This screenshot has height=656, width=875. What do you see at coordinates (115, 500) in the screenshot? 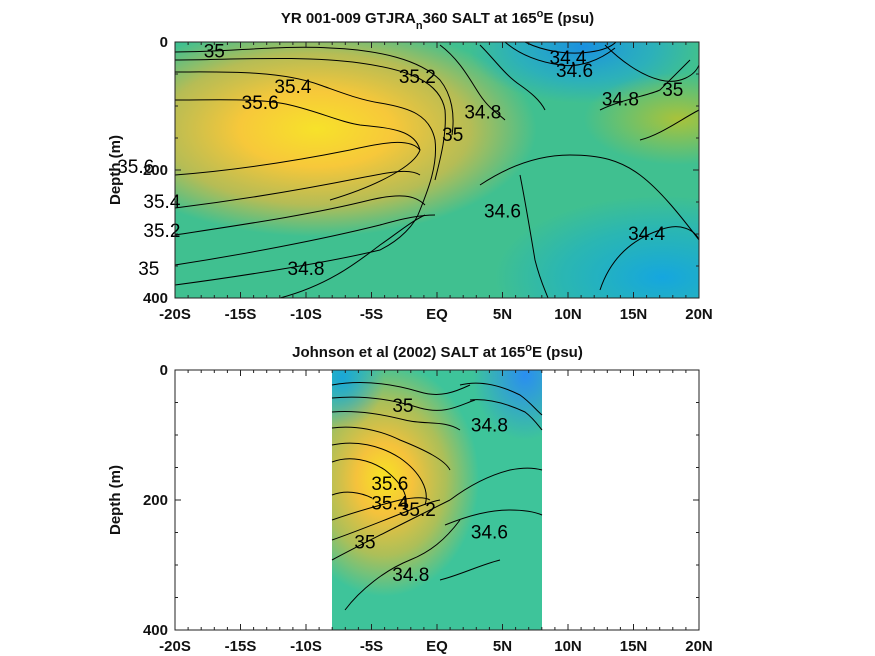
I see `panel-bottom-ylabel: Depth (m)` at bounding box center [115, 500].